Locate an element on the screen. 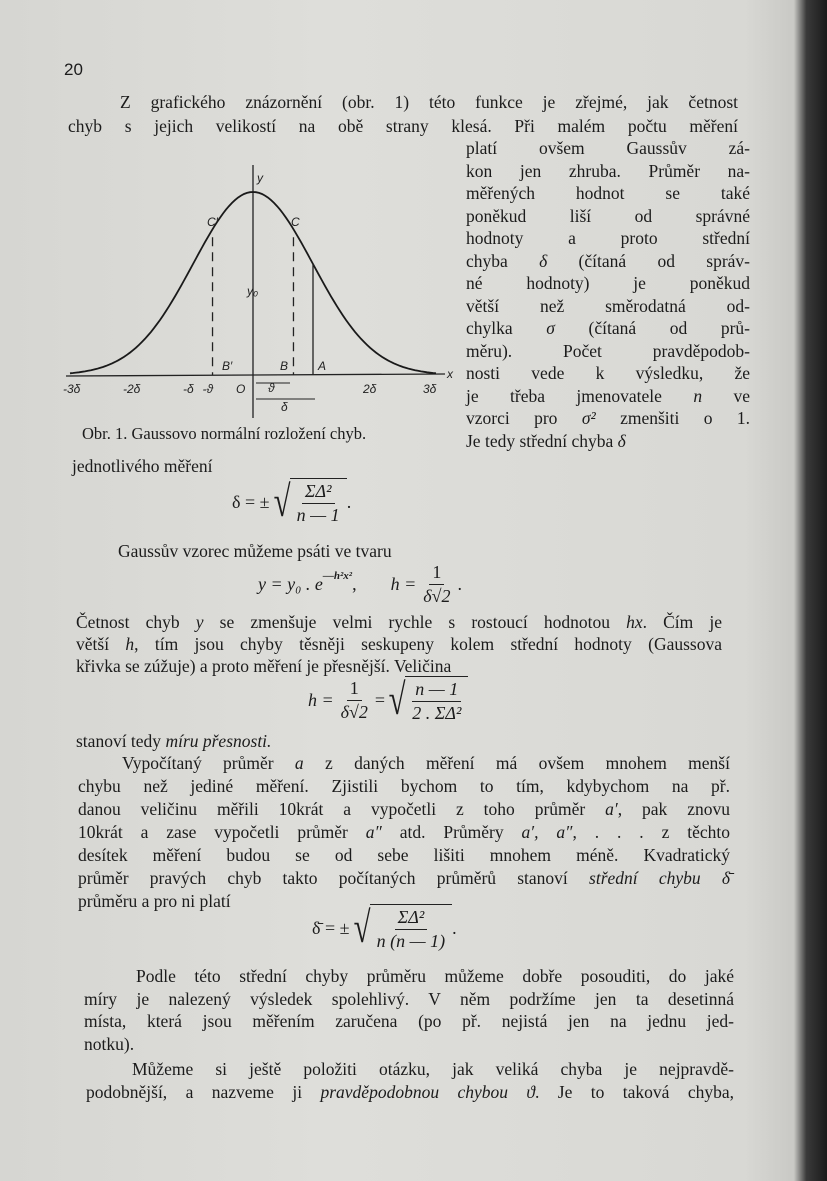 The image size is (827, 1181). text-line: nosti vede k výsledku, že is located at coordinates (608, 373).